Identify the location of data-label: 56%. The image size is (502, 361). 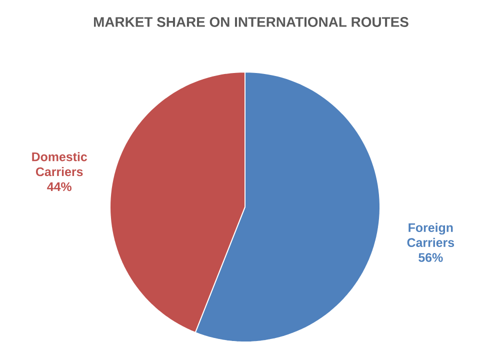
(430, 257).